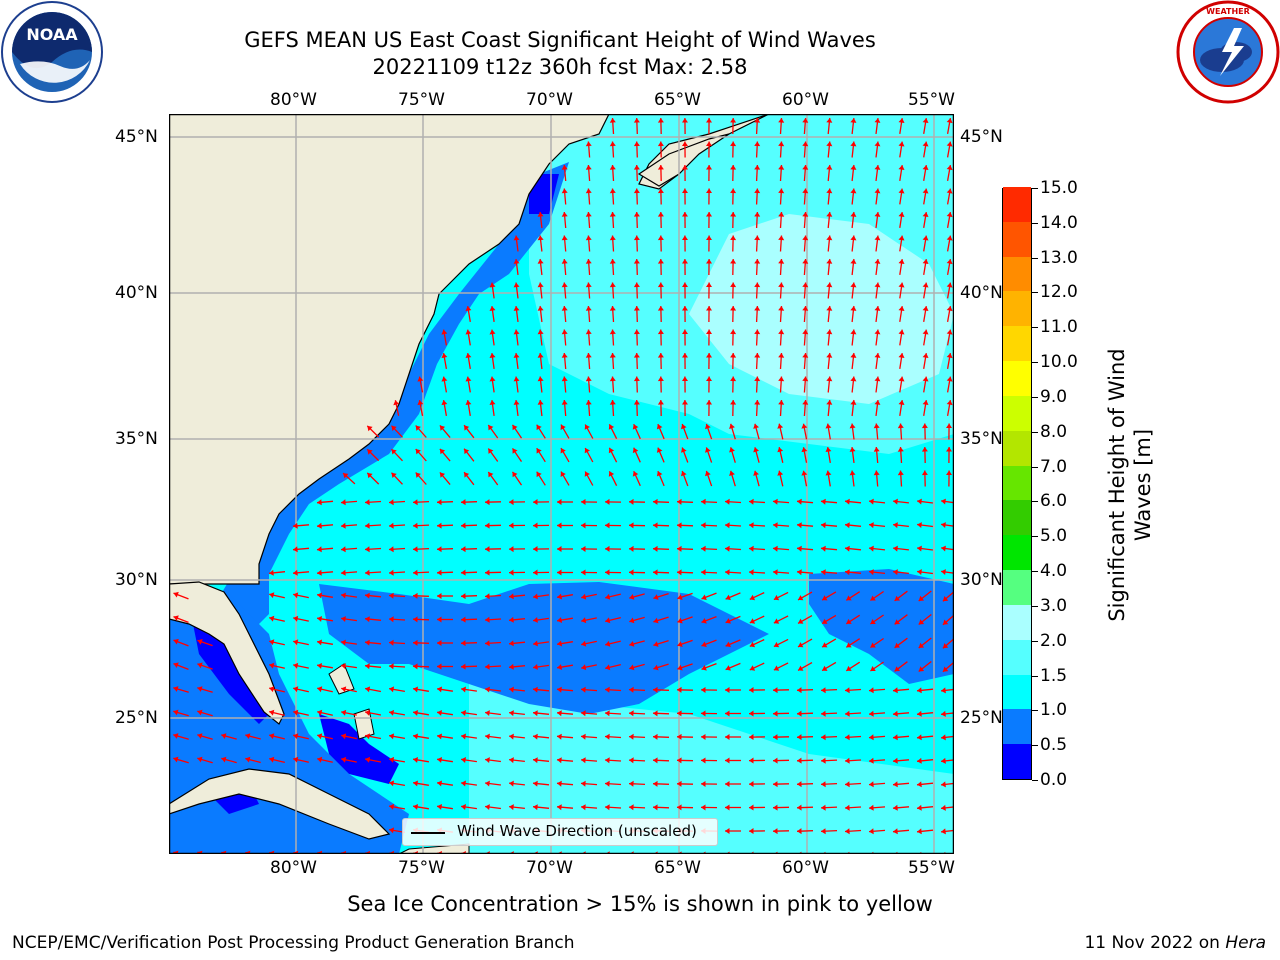 The height and width of the screenshot is (960, 1280). I want to click on colorbar-tick-label: 11.0, so click(1059, 327).